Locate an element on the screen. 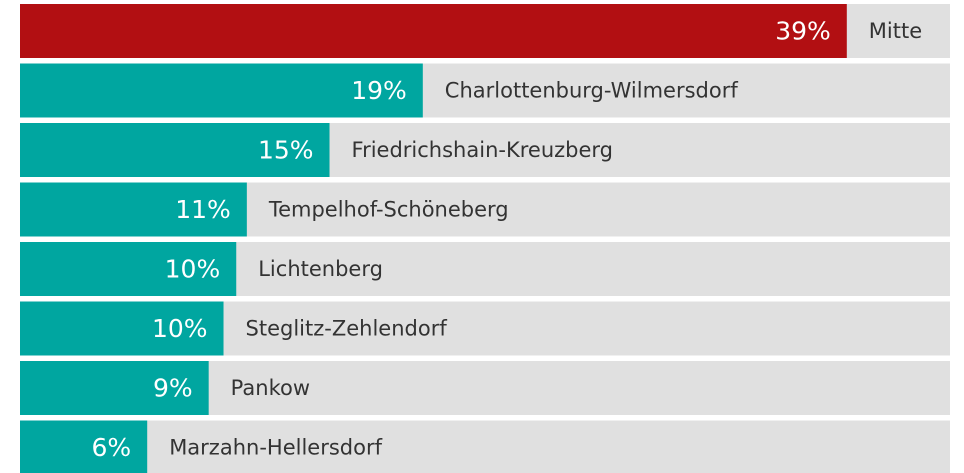 This screenshot has width=964, height=473. value-label: 15% is located at coordinates (286, 150).